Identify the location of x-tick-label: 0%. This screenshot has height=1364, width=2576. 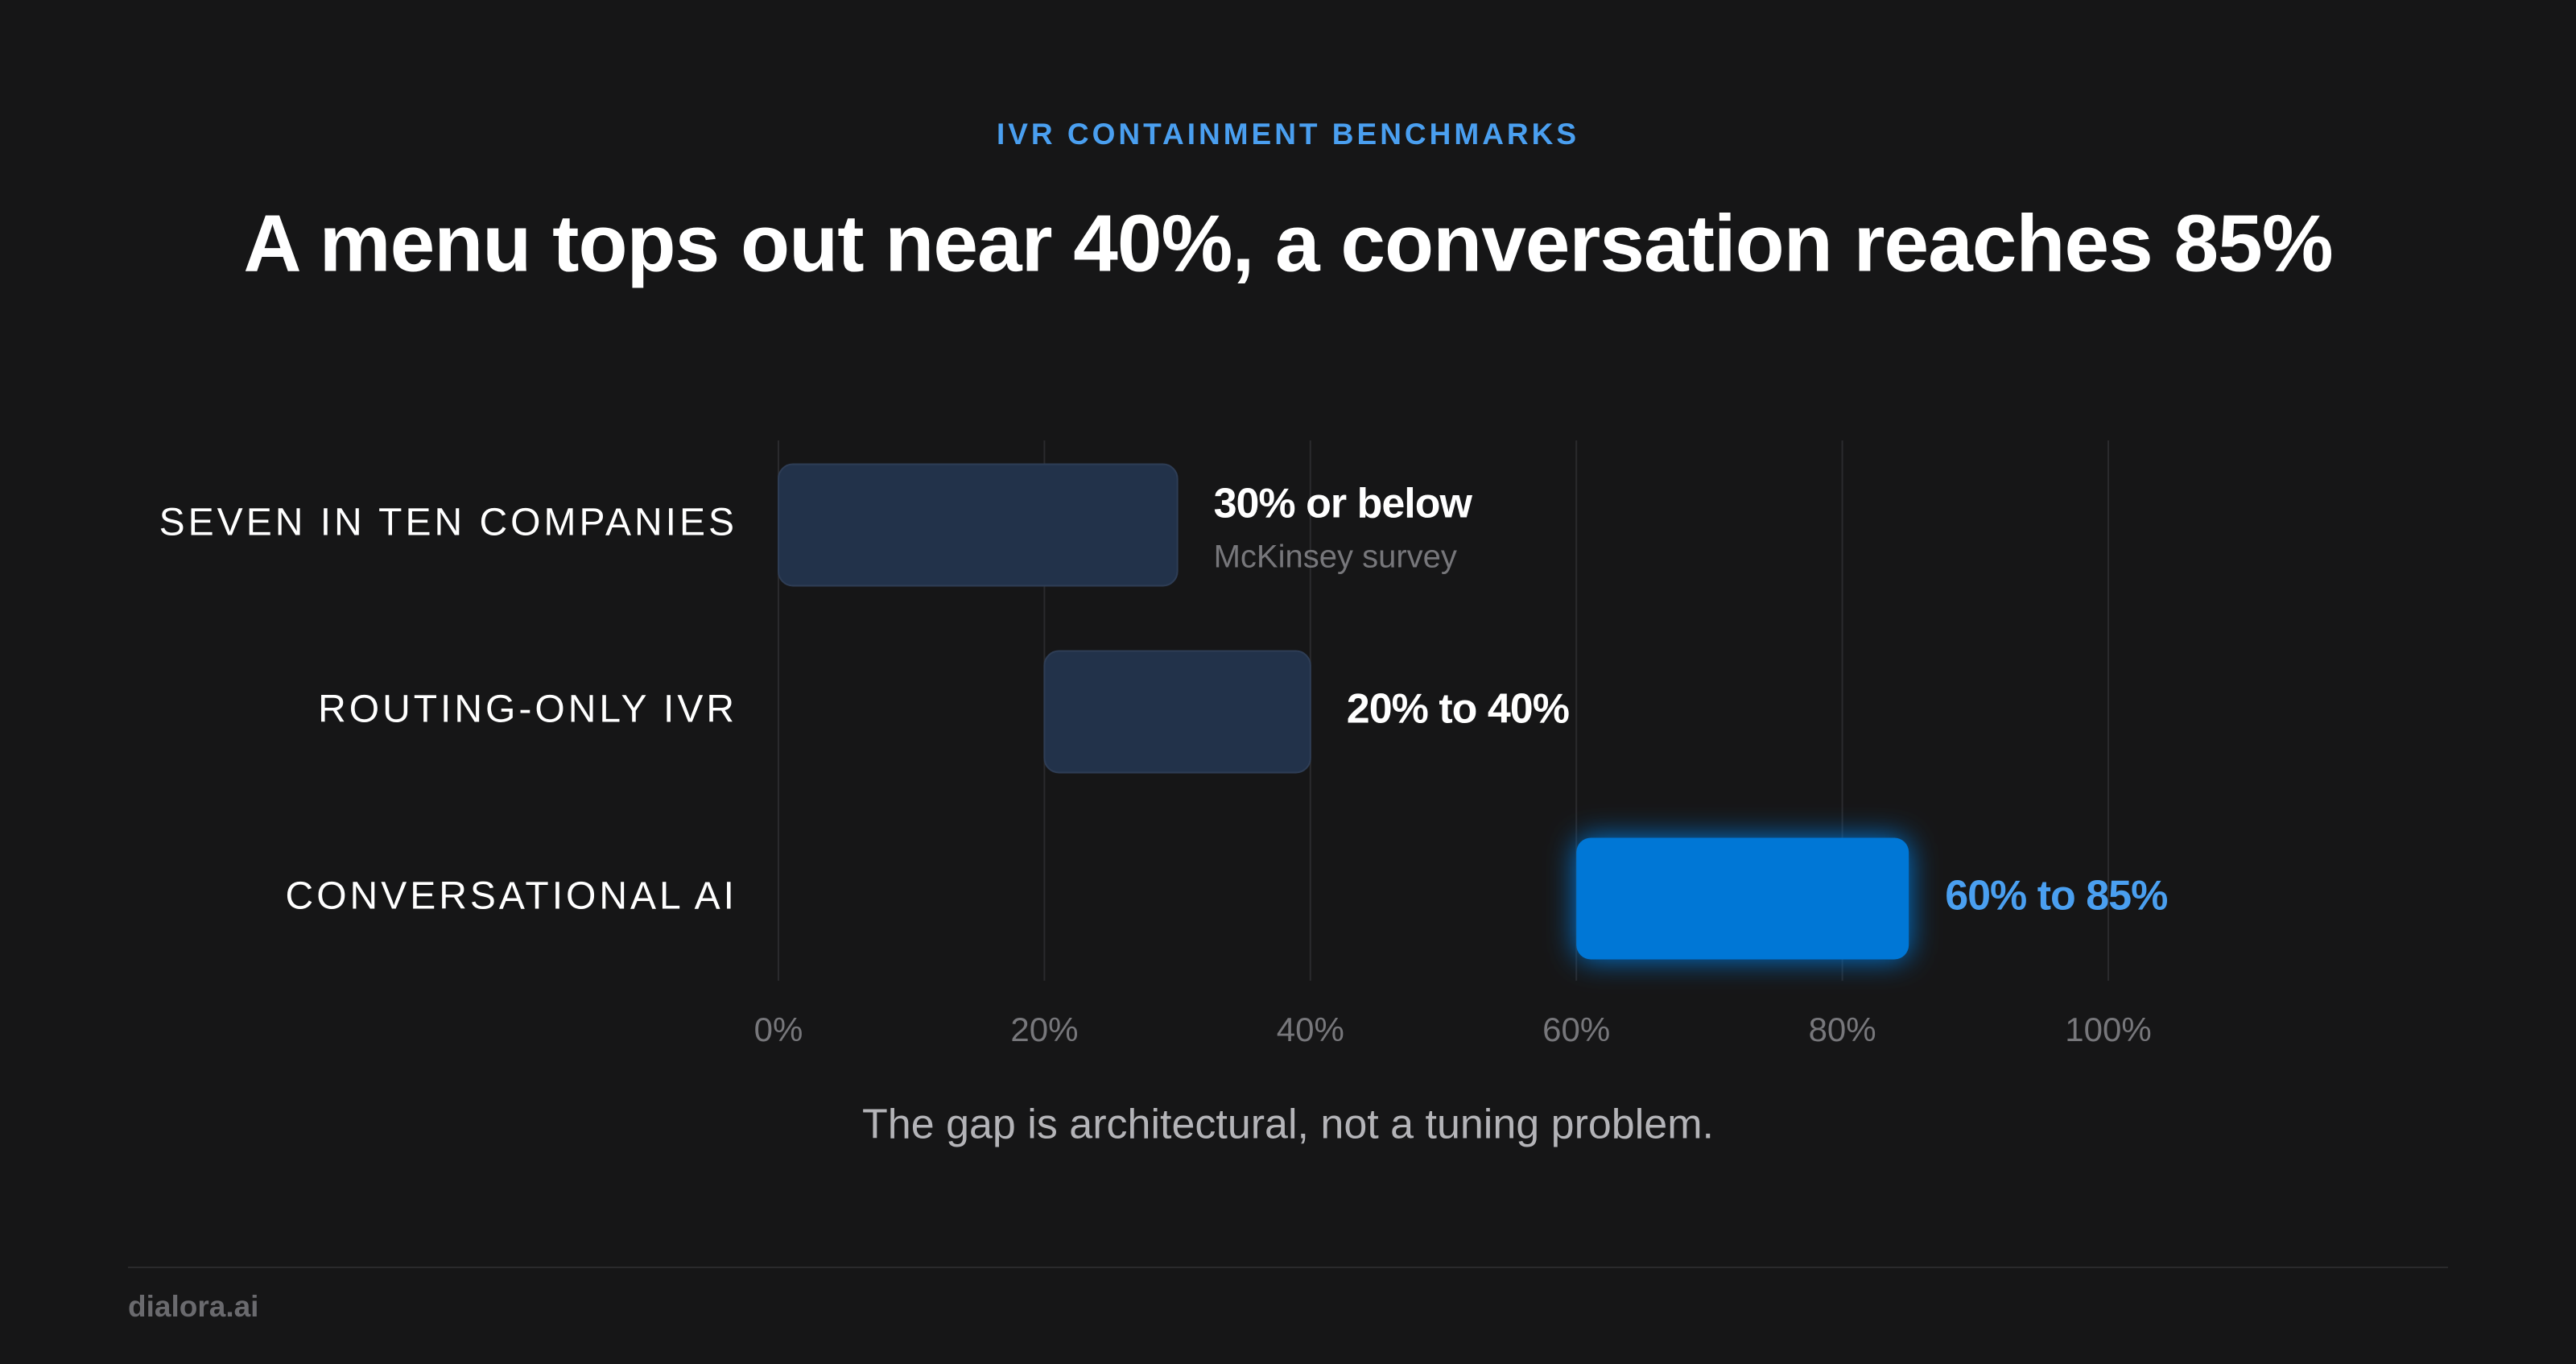
(778, 1029).